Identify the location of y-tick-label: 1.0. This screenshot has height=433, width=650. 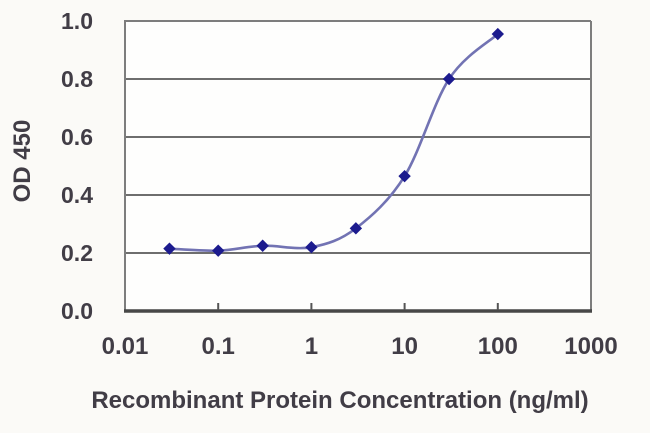
(77, 21).